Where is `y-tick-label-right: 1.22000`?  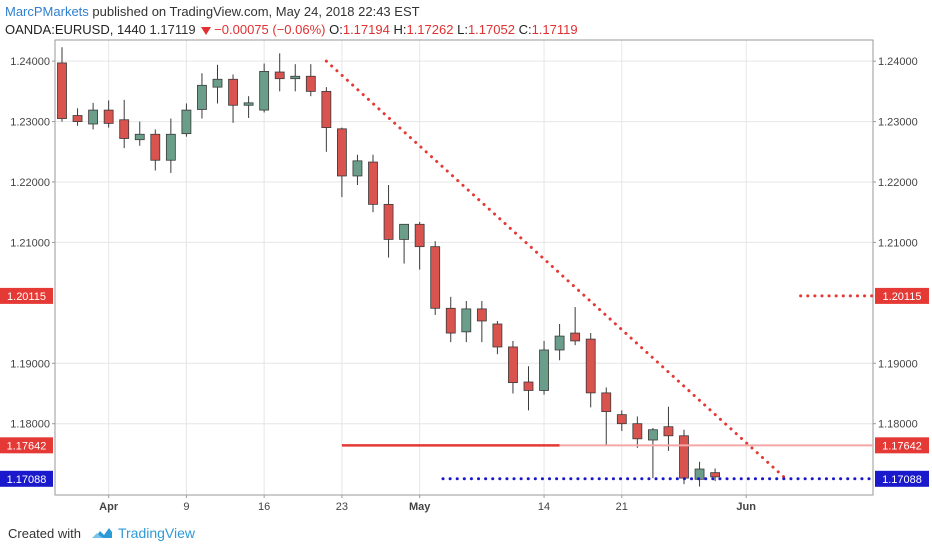
y-tick-label-right: 1.22000 is located at coordinates (898, 183).